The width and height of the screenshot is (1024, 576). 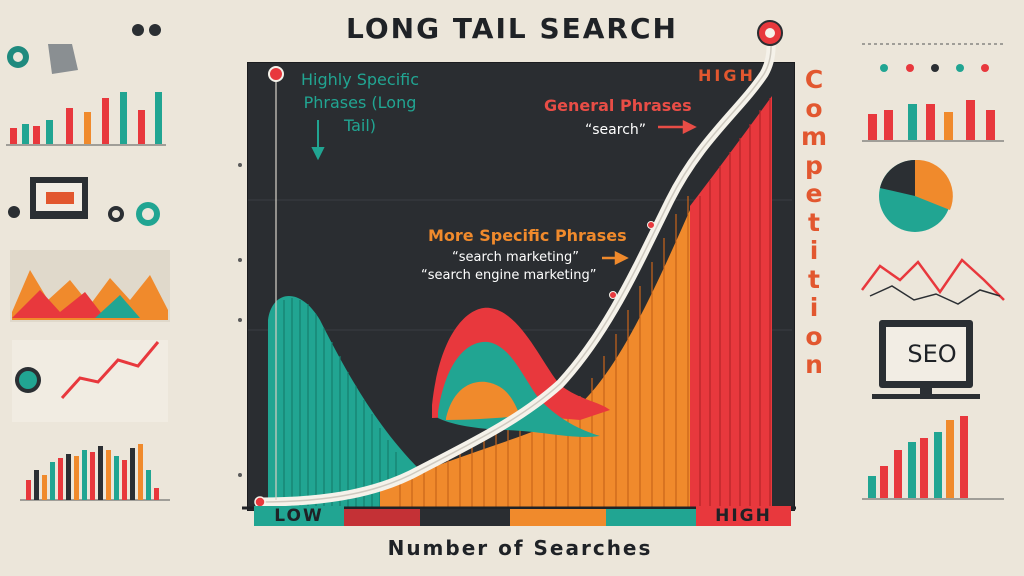 I want to click on more-specific-example-1: “search marketing”, so click(x=516, y=257).